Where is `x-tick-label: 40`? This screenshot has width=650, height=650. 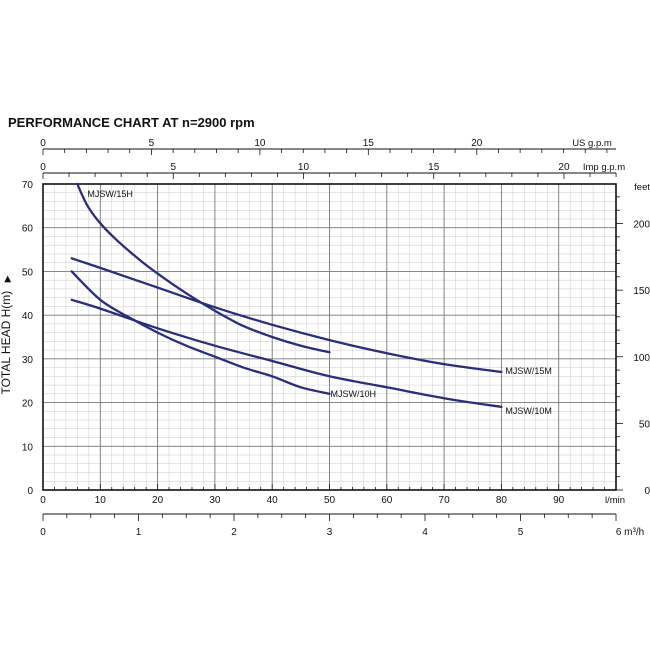 x-tick-label: 40 is located at coordinates (273, 500).